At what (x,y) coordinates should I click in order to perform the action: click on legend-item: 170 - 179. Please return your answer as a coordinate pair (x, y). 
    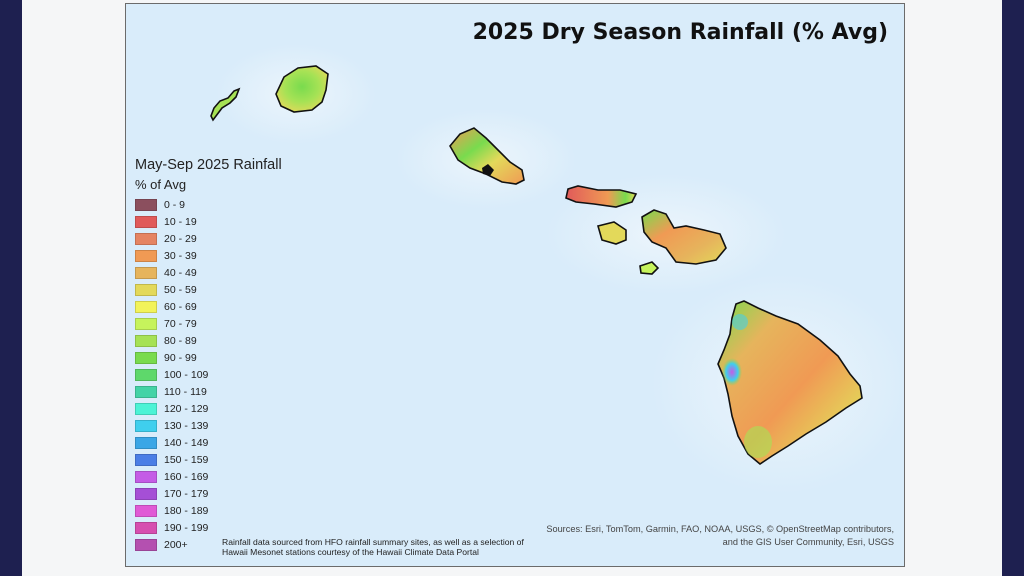
    Looking at the image, I should click on (208, 493).